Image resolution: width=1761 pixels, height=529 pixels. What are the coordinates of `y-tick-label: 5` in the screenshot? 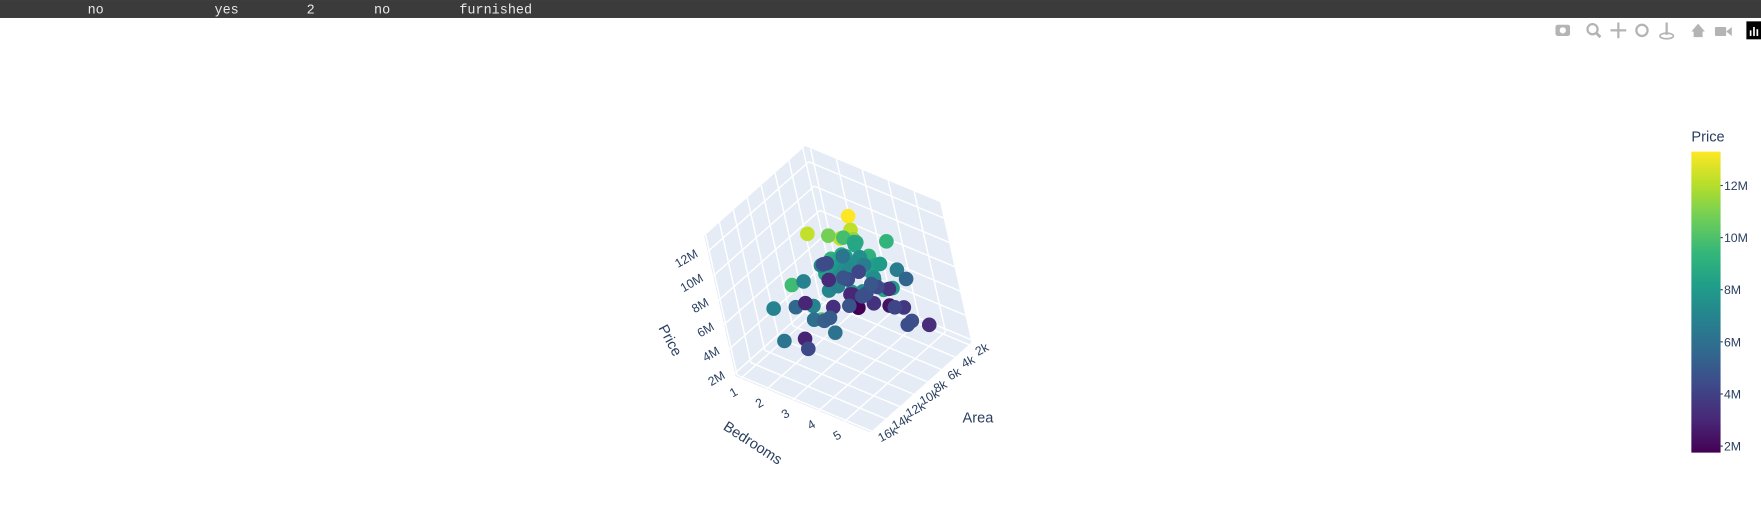 It's located at (837, 436).